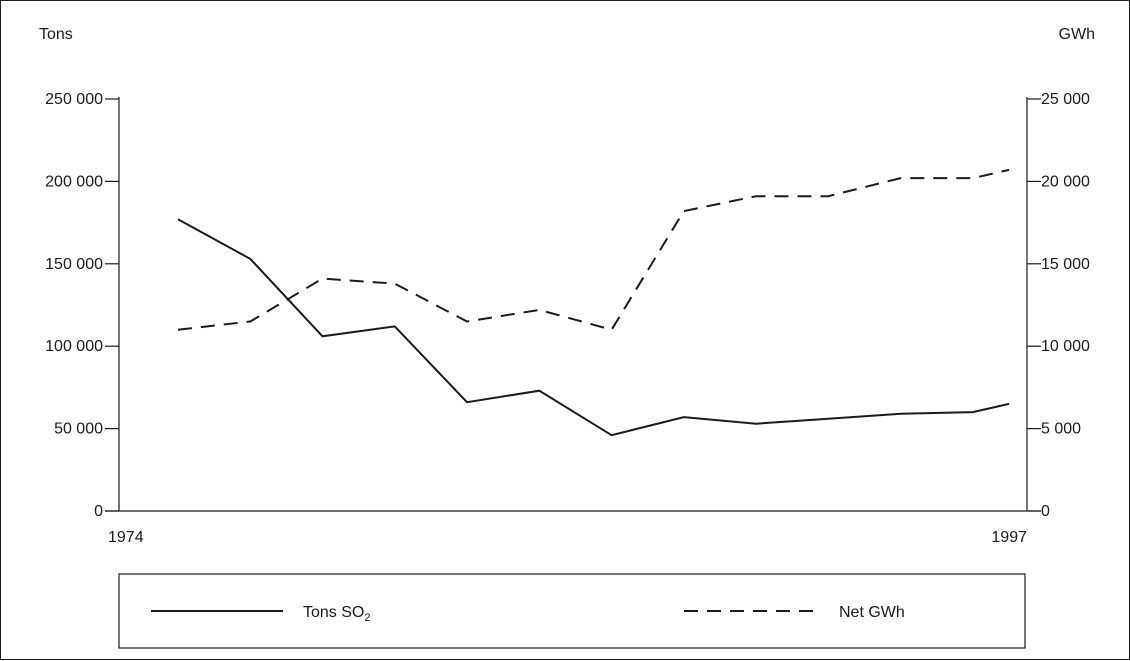 This screenshot has height=661, width=1130. I want to click on legend-box, so click(572, 611).